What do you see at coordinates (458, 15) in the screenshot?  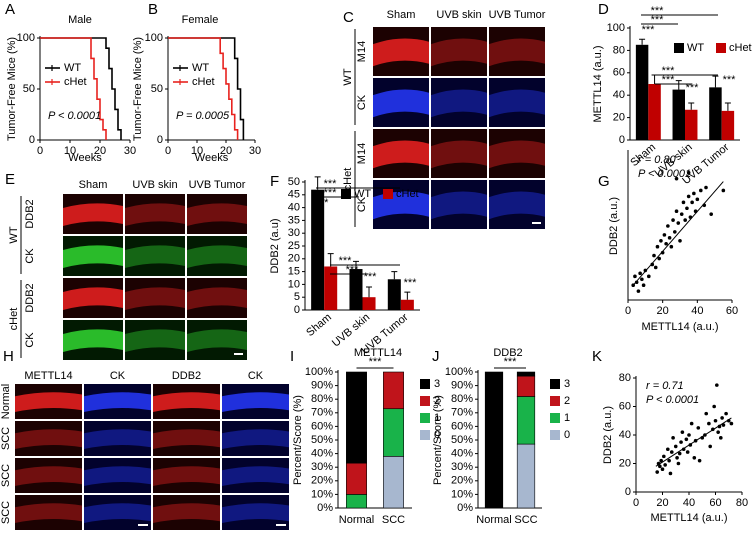 I see `column-header: UVB skin` at bounding box center [458, 15].